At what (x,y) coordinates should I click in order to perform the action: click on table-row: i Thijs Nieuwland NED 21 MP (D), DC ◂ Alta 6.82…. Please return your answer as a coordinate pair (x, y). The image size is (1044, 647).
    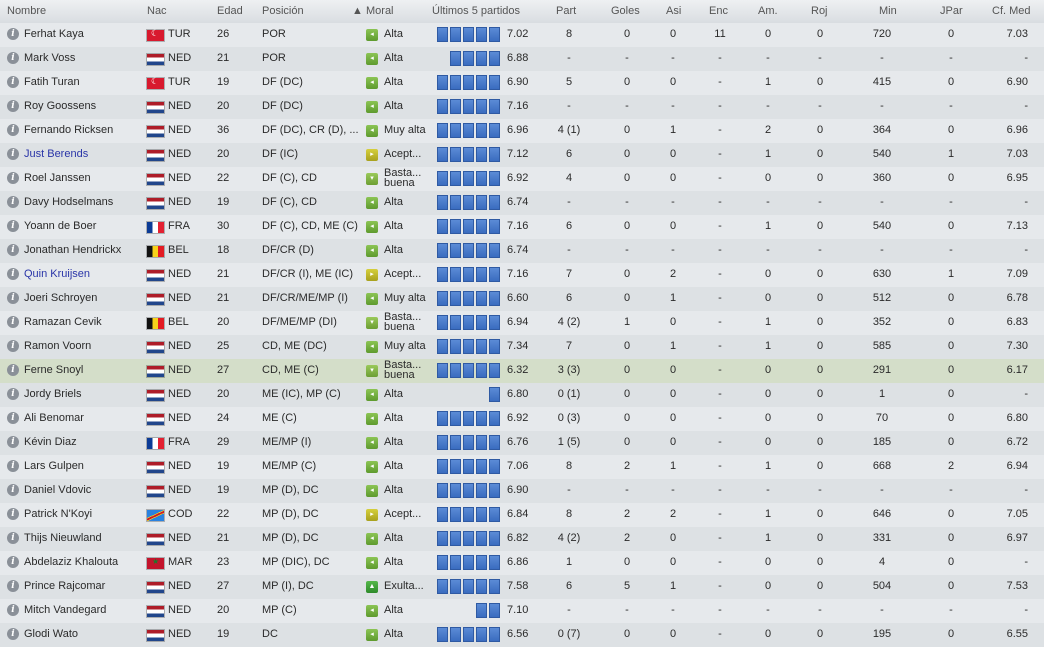
    Looking at the image, I should click on (522, 539).